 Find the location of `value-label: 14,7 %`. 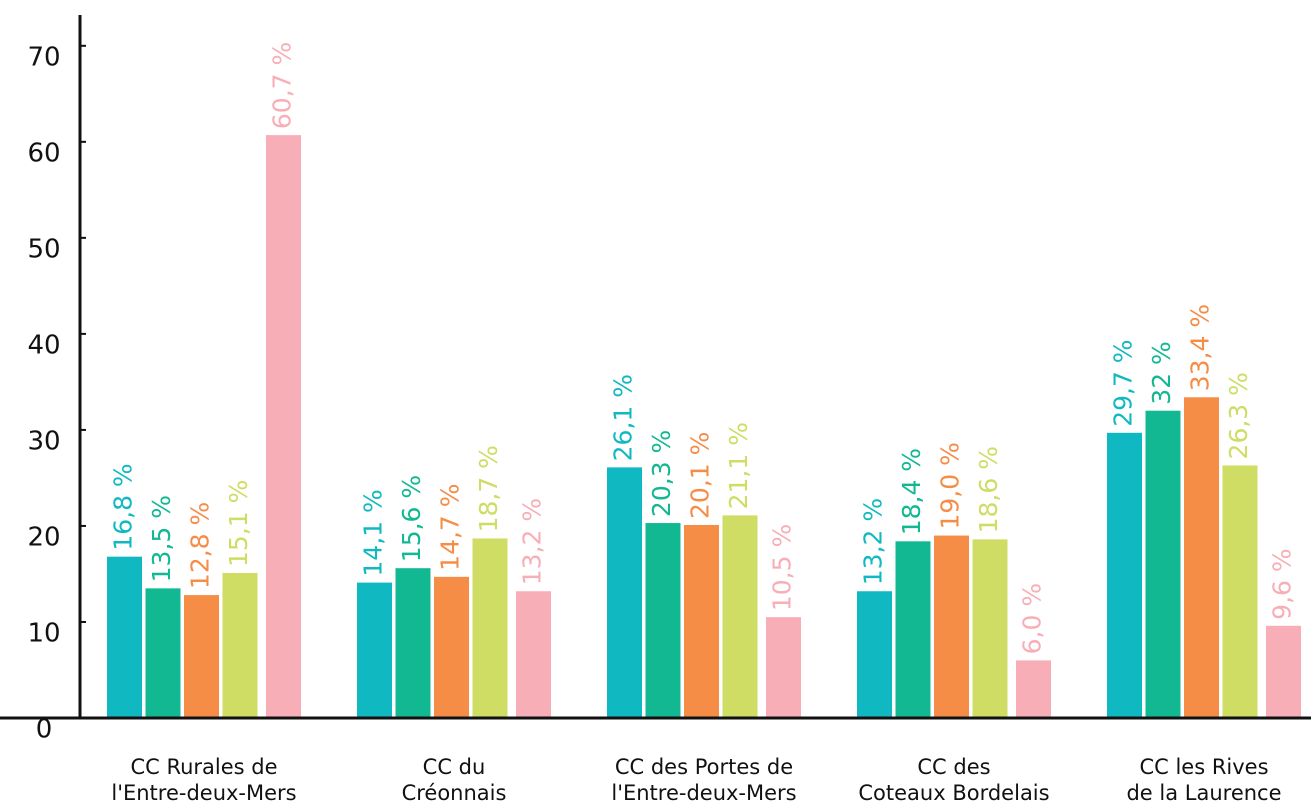

value-label: 14,7 % is located at coordinates (450, 526).